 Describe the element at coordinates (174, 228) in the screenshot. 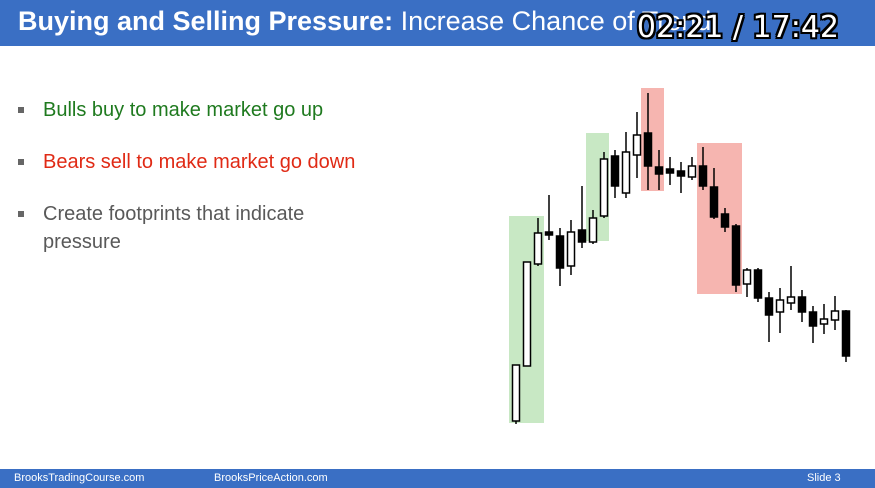

I see `bullet-text: Create footprints that indicate pressure` at that location.